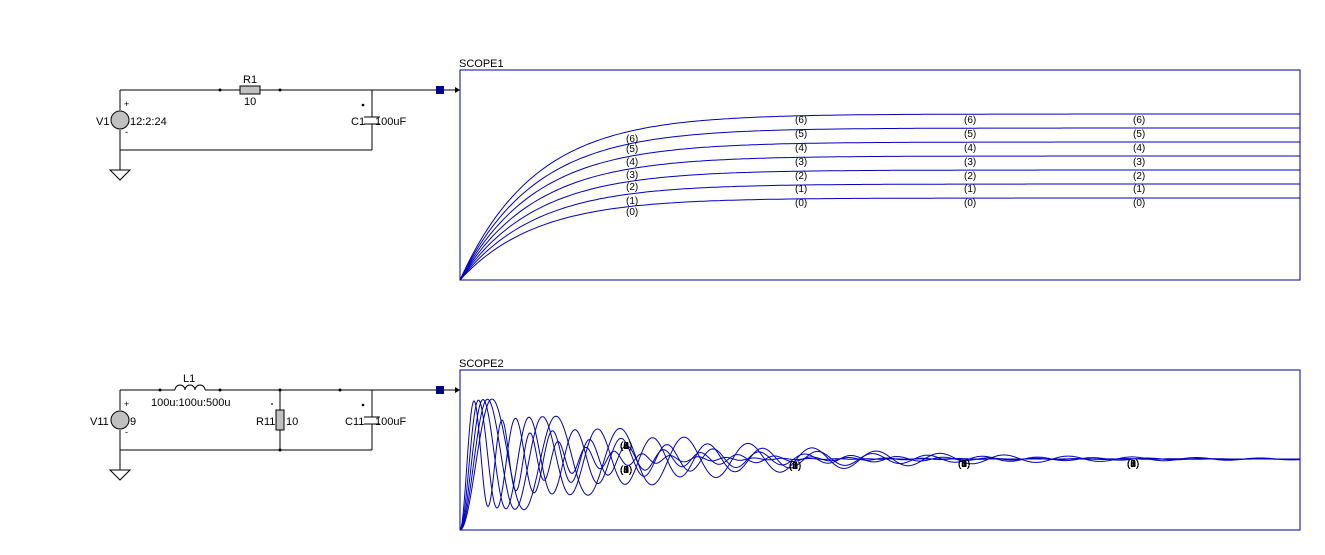 Image resolution: width=1325 pixels, height=555 pixels. Describe the element at coordinates (113, 418) in the screenshot. I see `voltage-source-v11: V11 9 + -` at that location.